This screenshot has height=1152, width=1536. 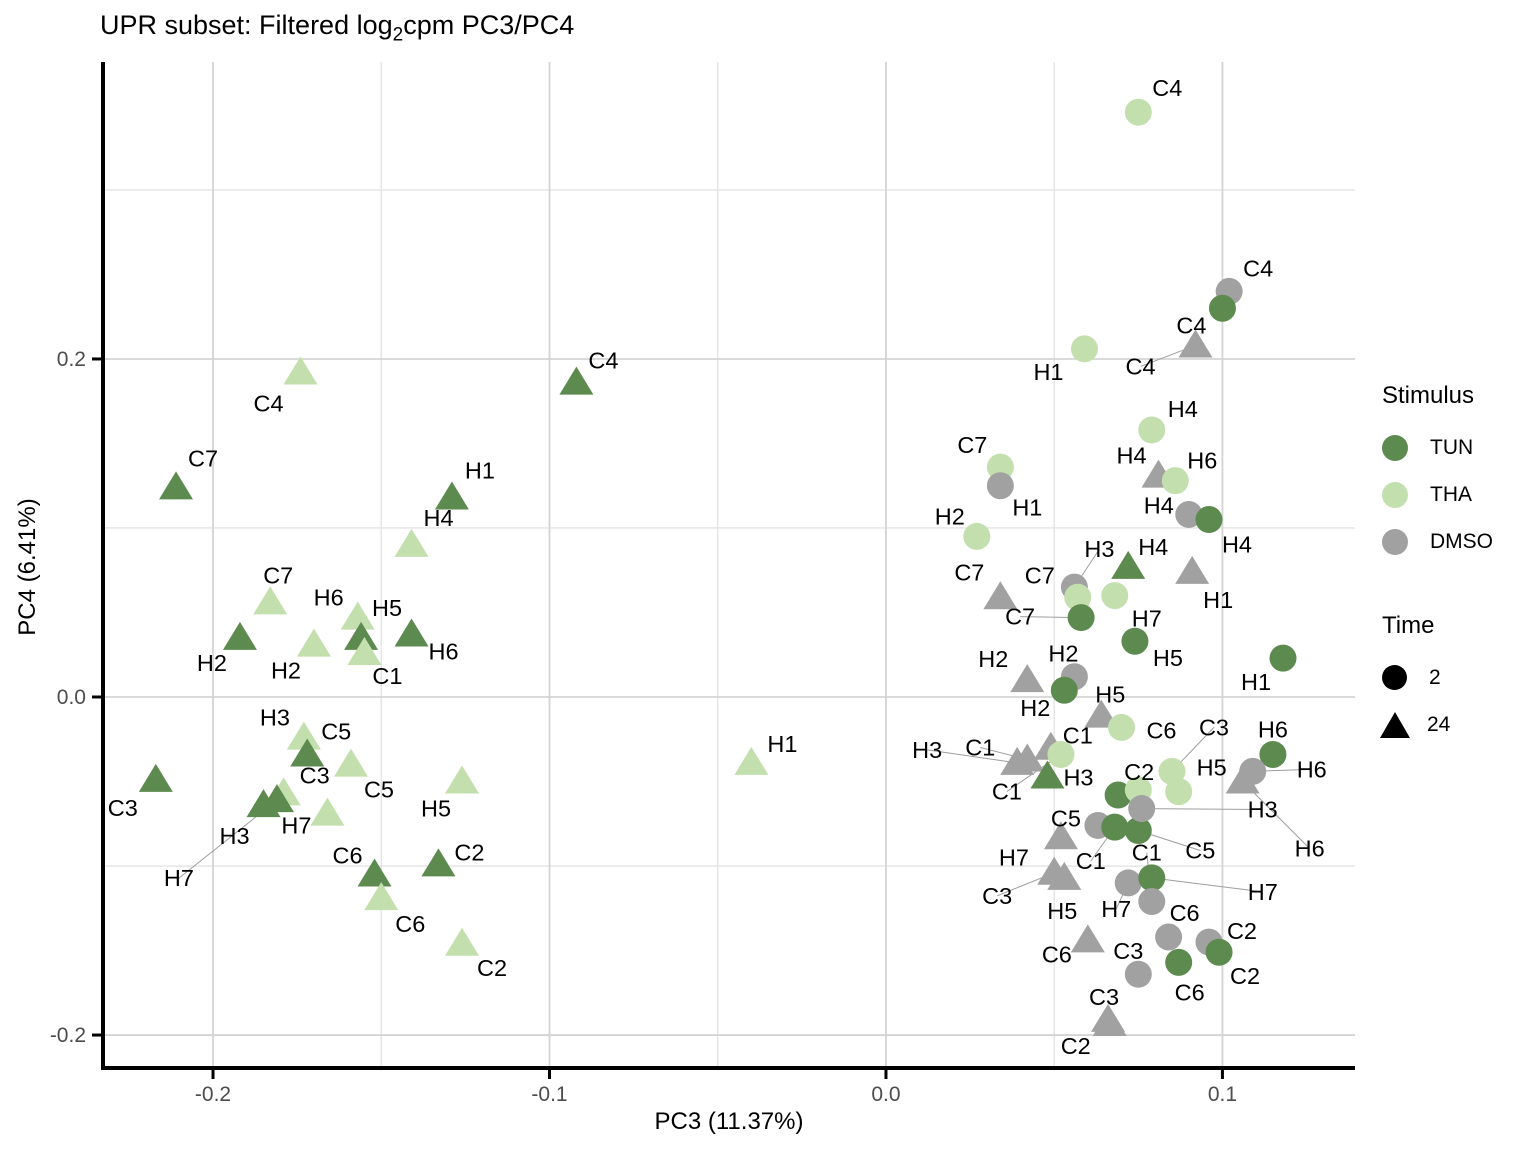 I want to click on legend-item-tha: THA, so click(x=1437, y=494).